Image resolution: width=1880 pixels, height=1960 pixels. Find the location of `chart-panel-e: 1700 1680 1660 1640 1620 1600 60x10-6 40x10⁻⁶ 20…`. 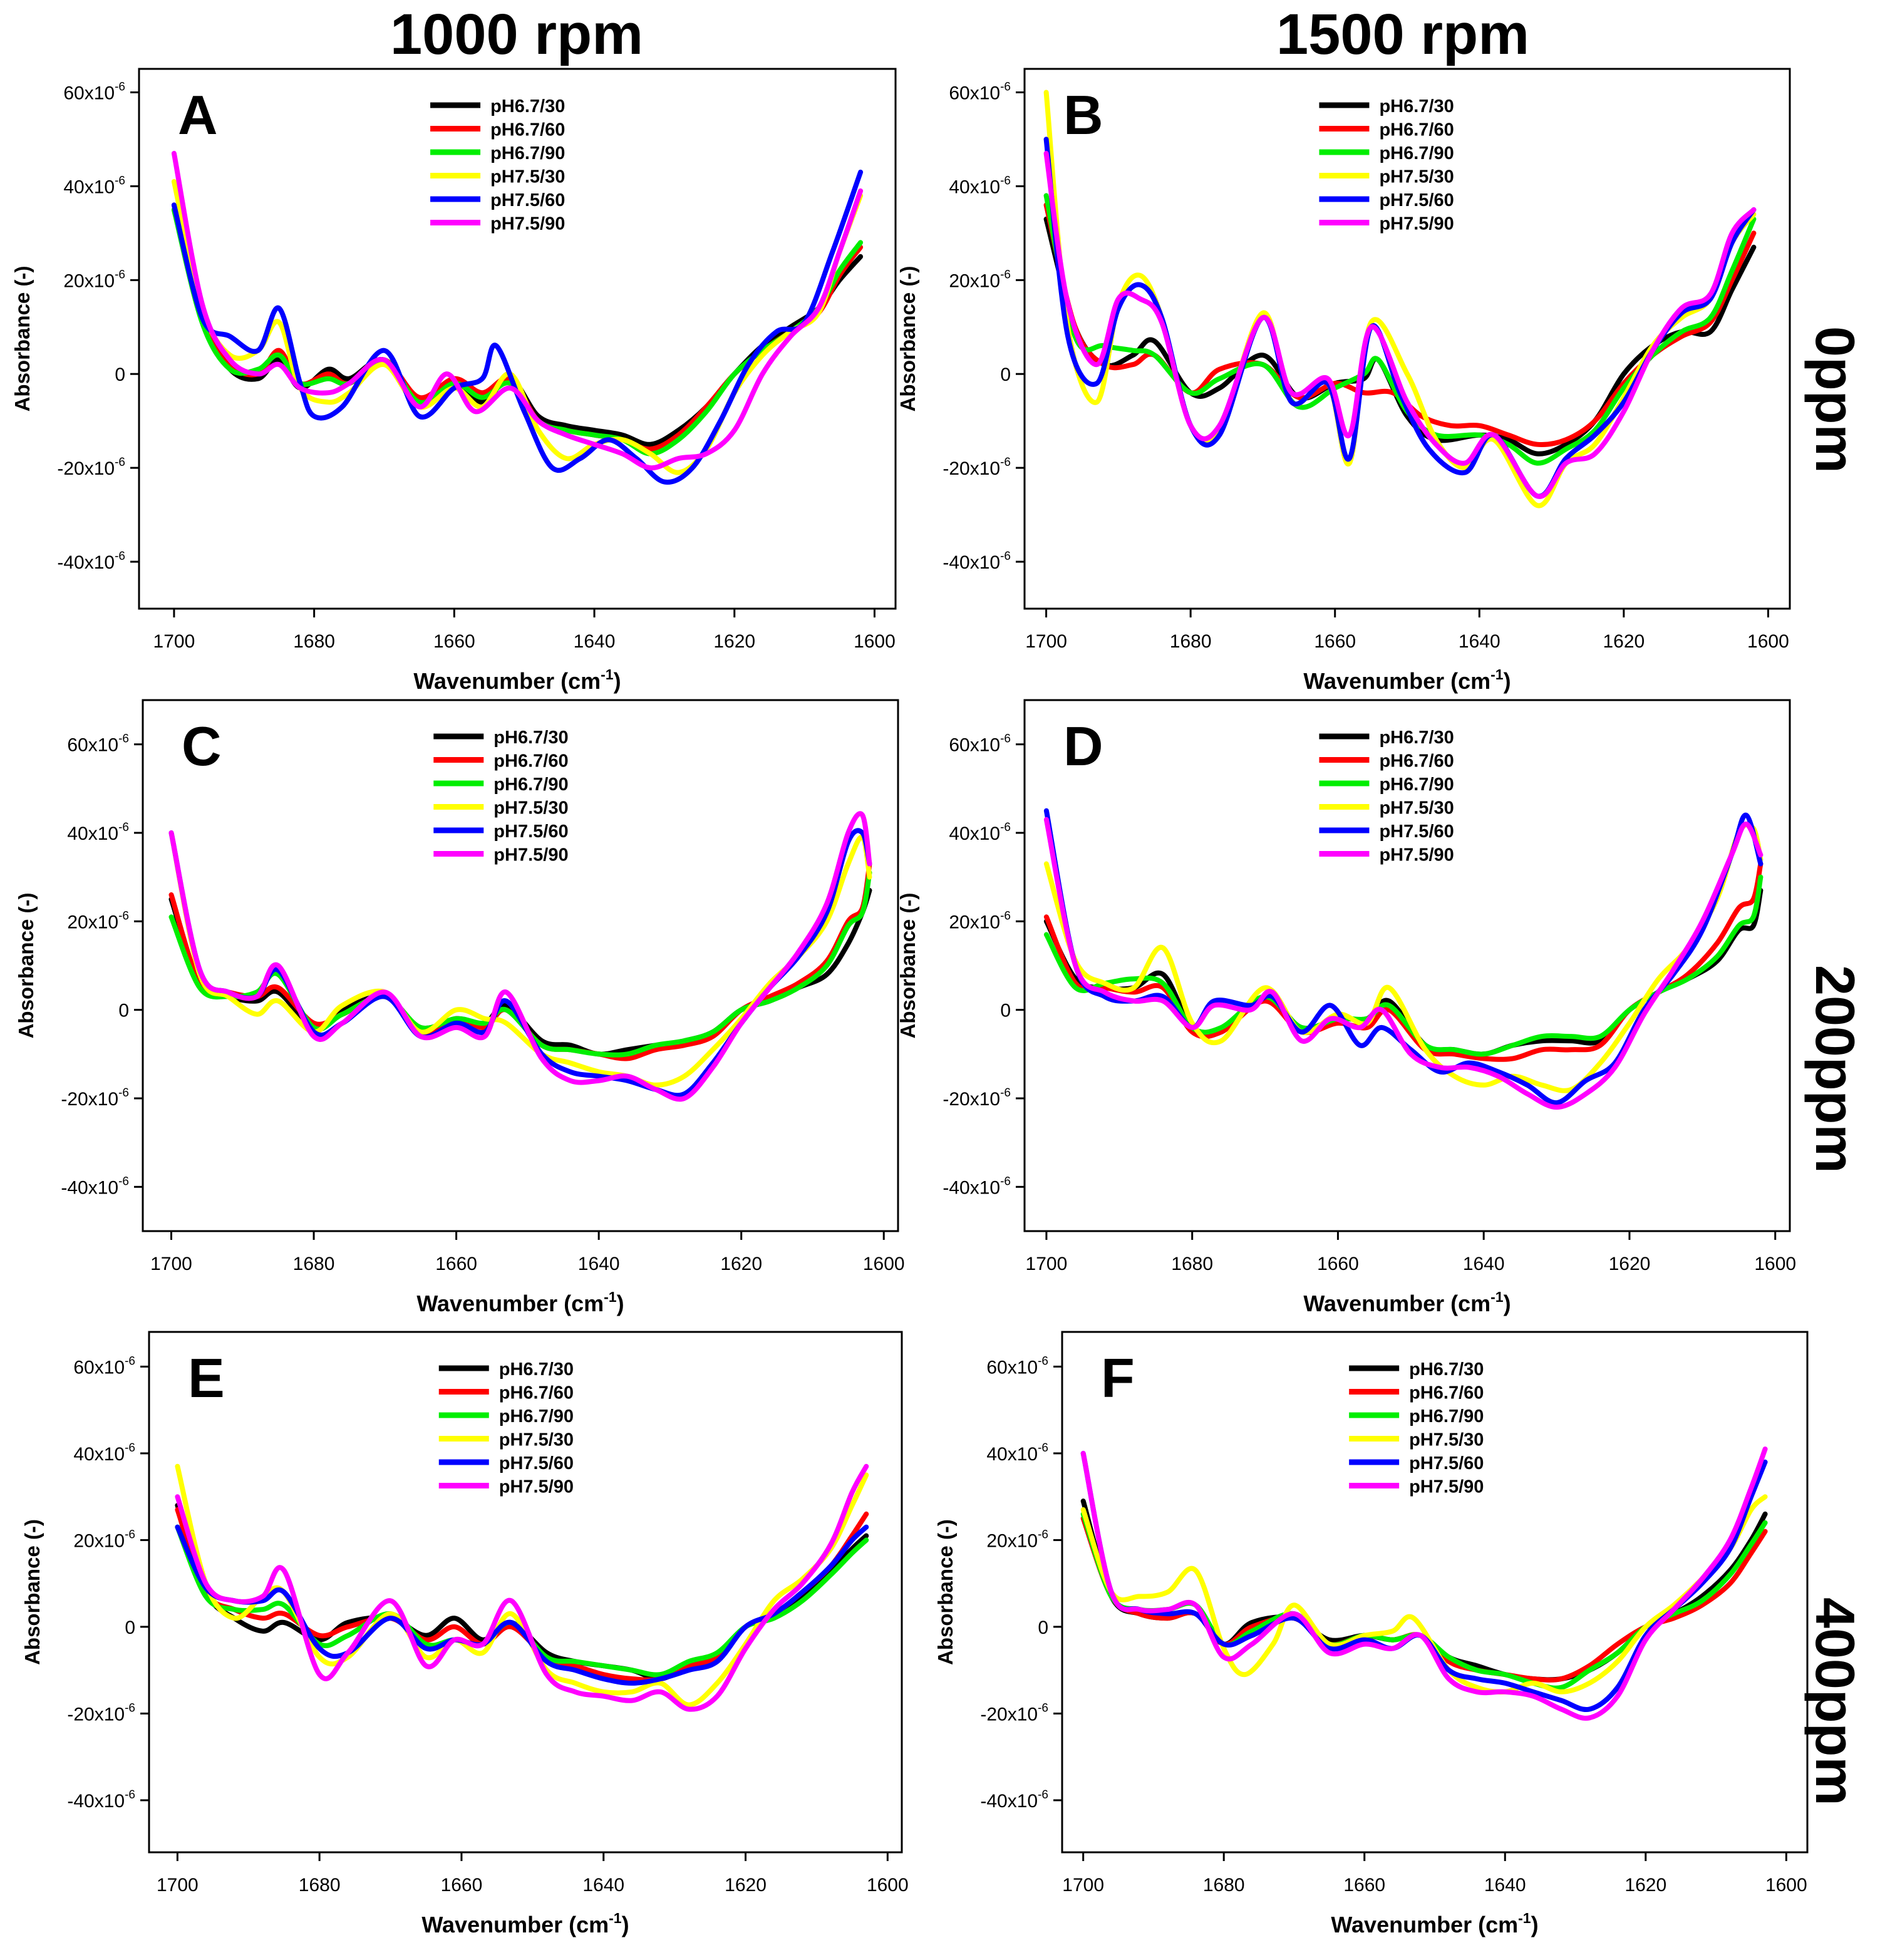

chart-panel-e: 1700 1680 1660 1640 1620 1600 60x10-6 40x10⁻⁶ 20… is located at coordinates (465, 1634).